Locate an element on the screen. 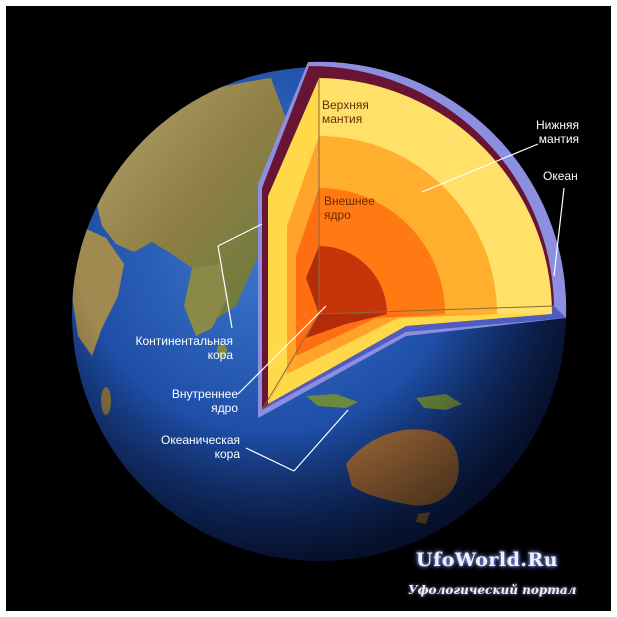 This screenshot has height=617, width=617. watermark-subtitle: Уфологический портал is located at coordinates (492, 590).